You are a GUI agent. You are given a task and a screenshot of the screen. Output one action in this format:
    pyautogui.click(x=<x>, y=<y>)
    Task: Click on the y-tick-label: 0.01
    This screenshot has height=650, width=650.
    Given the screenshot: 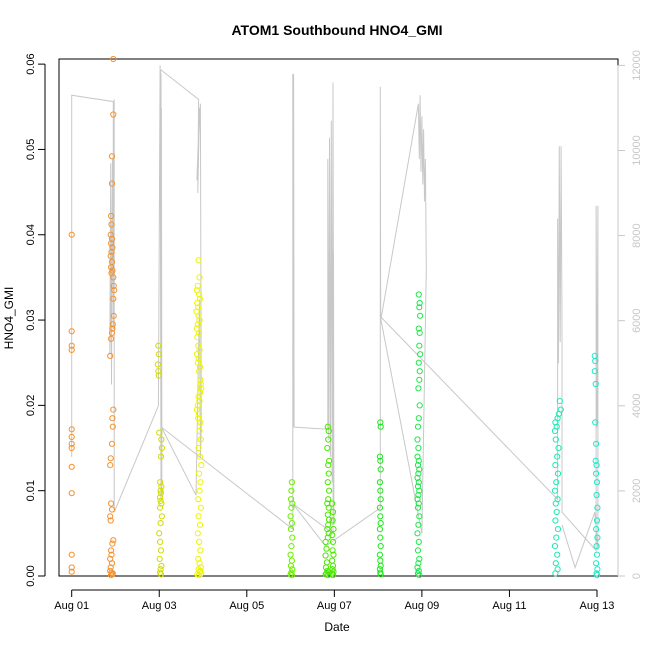 What is the action you would take?
    pyautogui.click(x=31, y=490)
    